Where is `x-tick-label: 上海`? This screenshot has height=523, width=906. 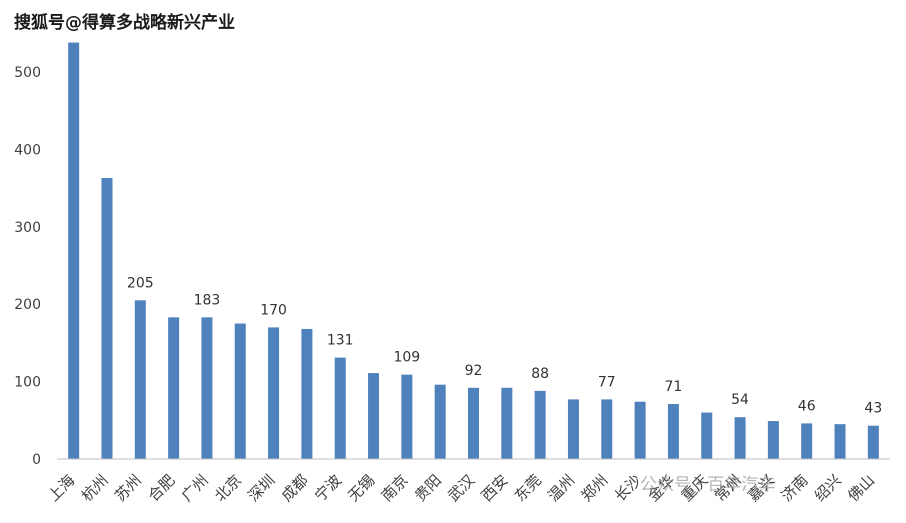
x-tick-label: 上海 is located at coordinates (62, 488).